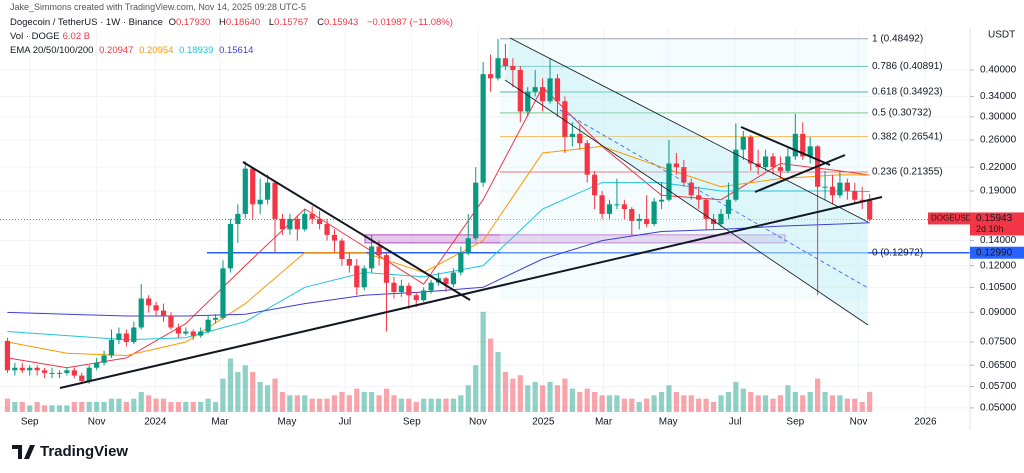 This screenshot has height=473, width=1024. What do you see at coordinates (575, 239) in the screenshot?
I see `zone` at bounding box center [575, 239].